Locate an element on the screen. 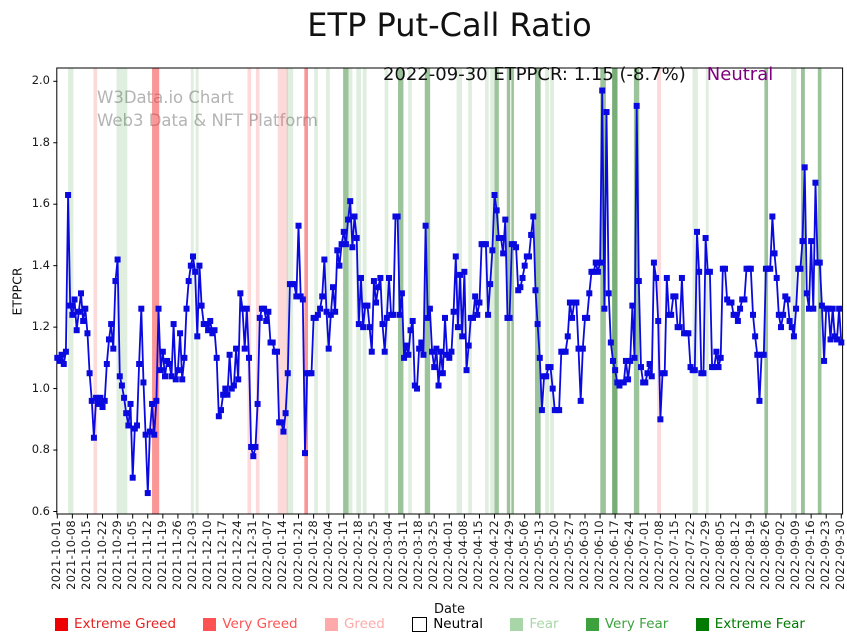 The width and height of the screenshot is (847, 642). x-tick-label: 2021-12-24 is located at coordinates (237, 555).